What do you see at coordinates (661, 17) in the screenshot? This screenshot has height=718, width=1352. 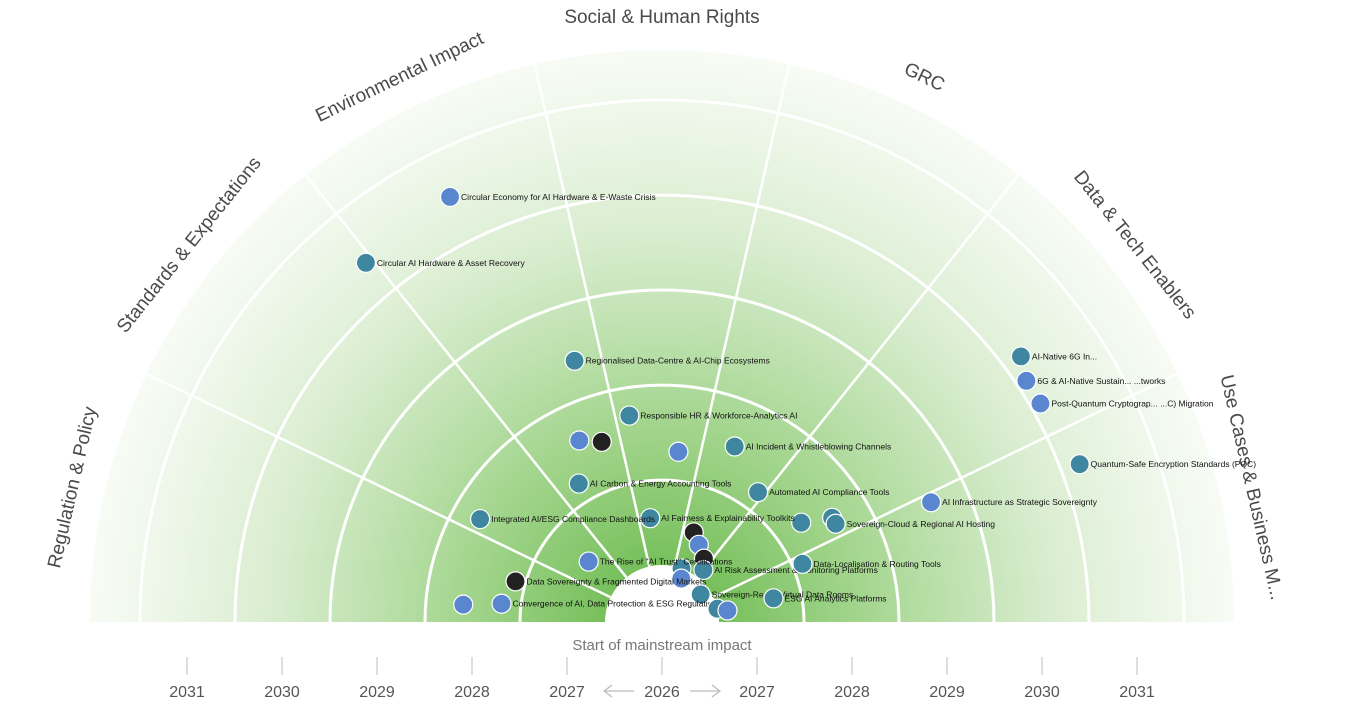 I see `sector-label: Social & Human Rights` at bounding box center [661, 17].